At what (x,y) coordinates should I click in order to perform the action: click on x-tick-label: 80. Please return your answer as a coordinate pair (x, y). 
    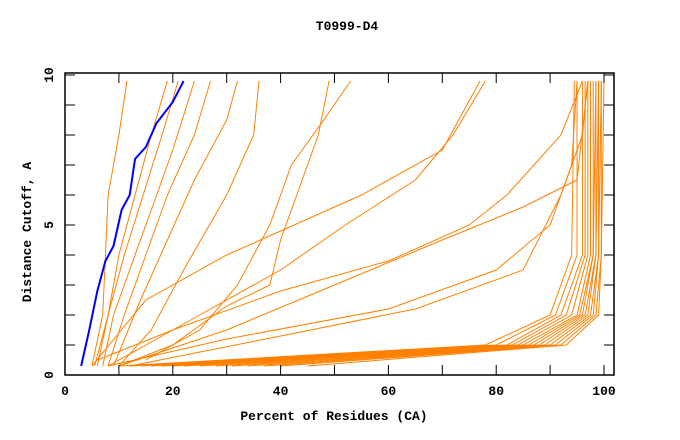
    Looking at the image, I should click on (496, 391).